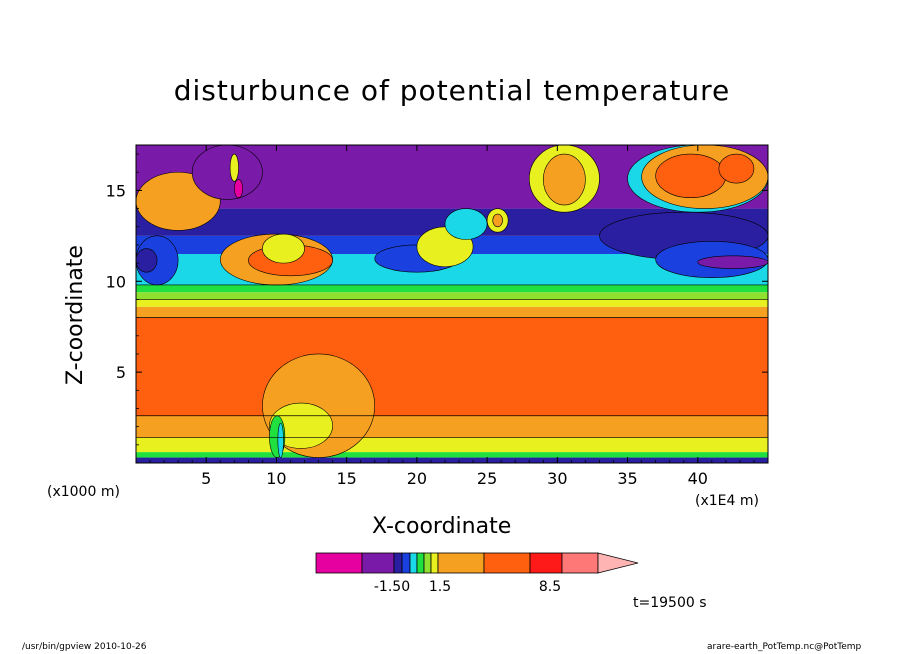  Describe the element at coordinates (75, 315) in the screenshot. I see `y-axis-label: Z-coordinate` at that location.